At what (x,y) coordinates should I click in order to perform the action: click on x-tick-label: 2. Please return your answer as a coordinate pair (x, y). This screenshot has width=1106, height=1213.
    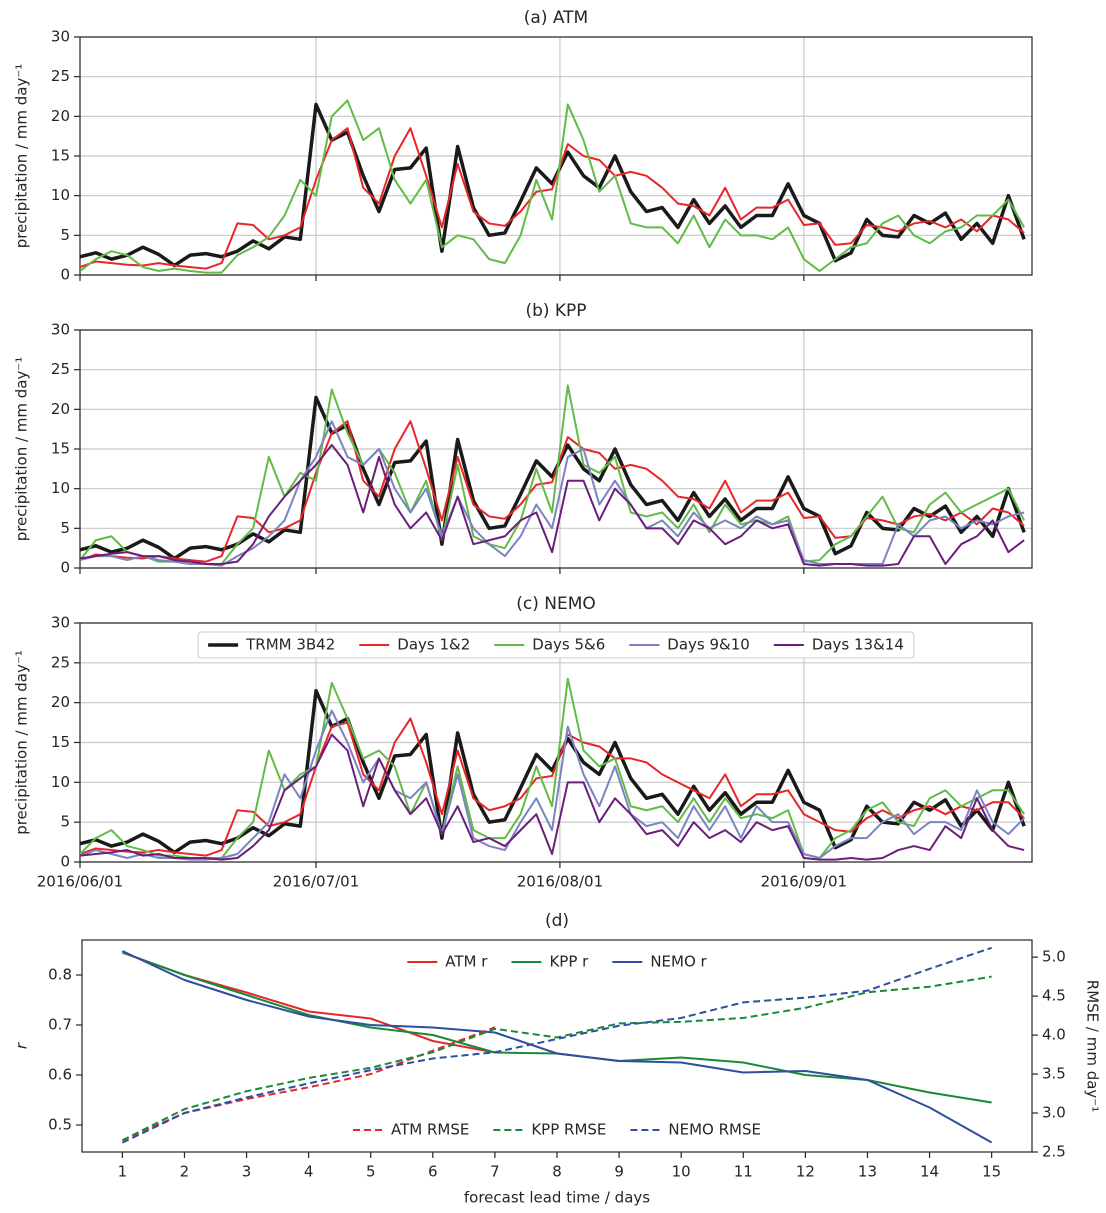
    Looking at the image, I should click on (185, 1172).